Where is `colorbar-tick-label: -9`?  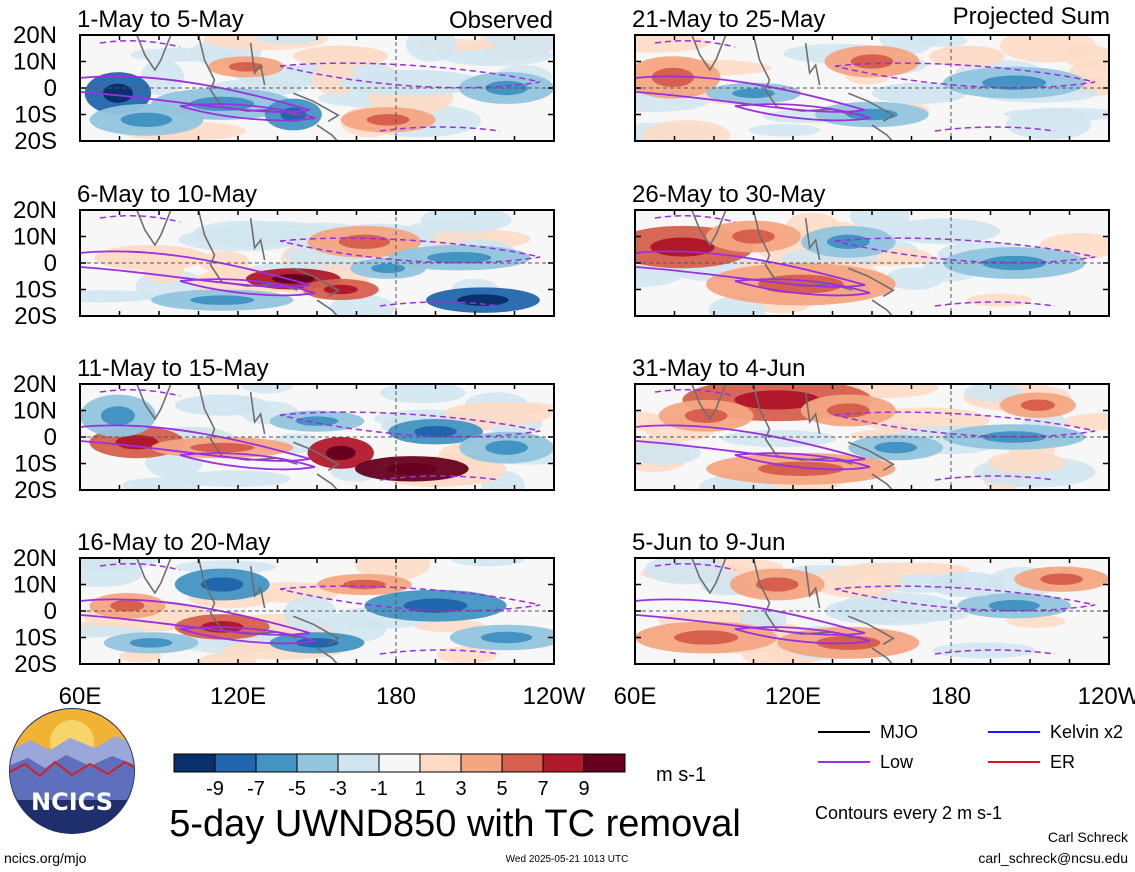
colorbar-tick-label: -9 is located at coordinates (215, 789).